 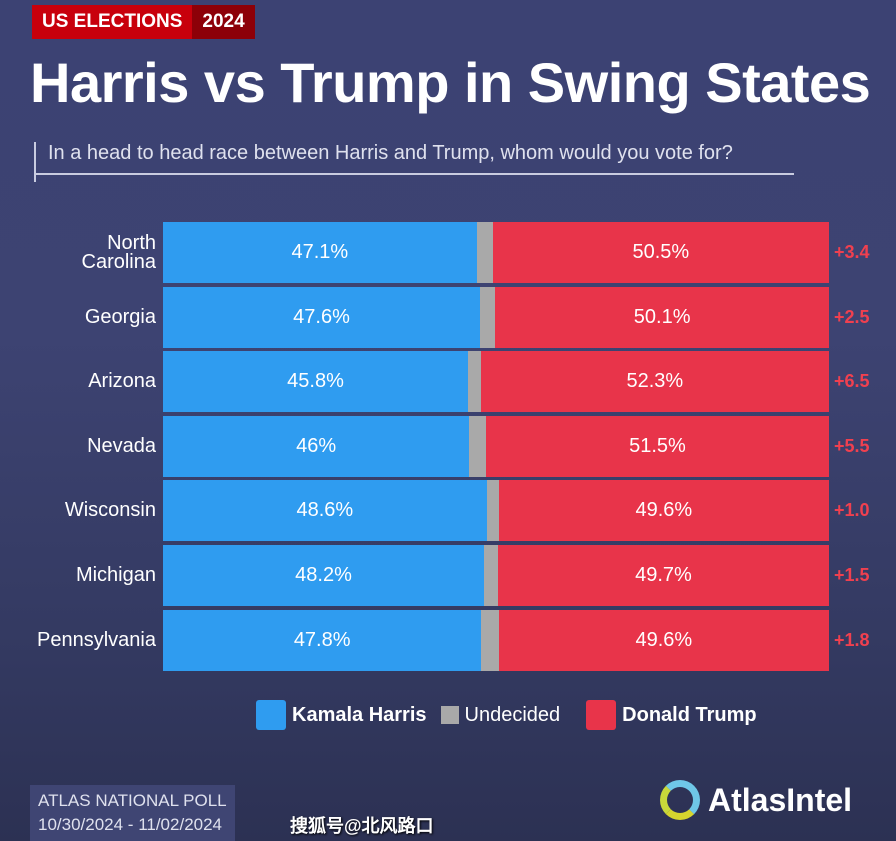 I want to click on value-label: 48.6%, so click(x=325, y=510).